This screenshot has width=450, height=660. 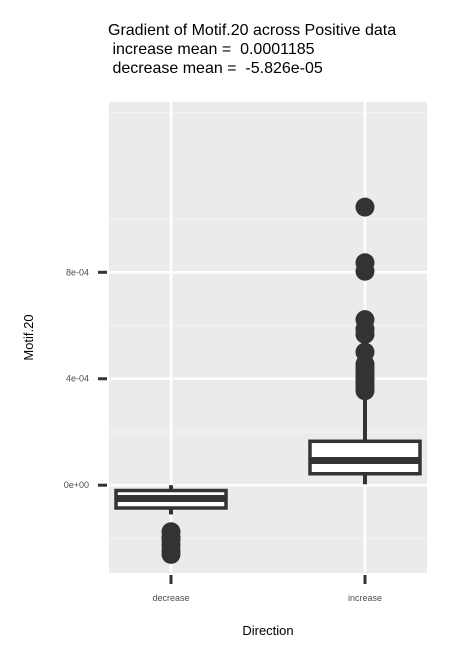 What do you see at coordinates (76, 485) in the screenshot?
I see `y-tick-label: 0e+00` at bounding box center [76, 485].